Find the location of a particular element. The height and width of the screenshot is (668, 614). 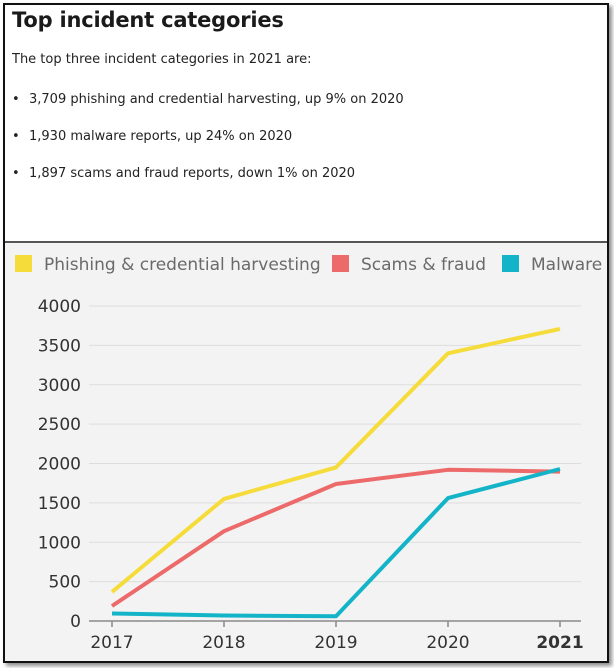

legend-swatch-malware is located at coordinates (510, 263).